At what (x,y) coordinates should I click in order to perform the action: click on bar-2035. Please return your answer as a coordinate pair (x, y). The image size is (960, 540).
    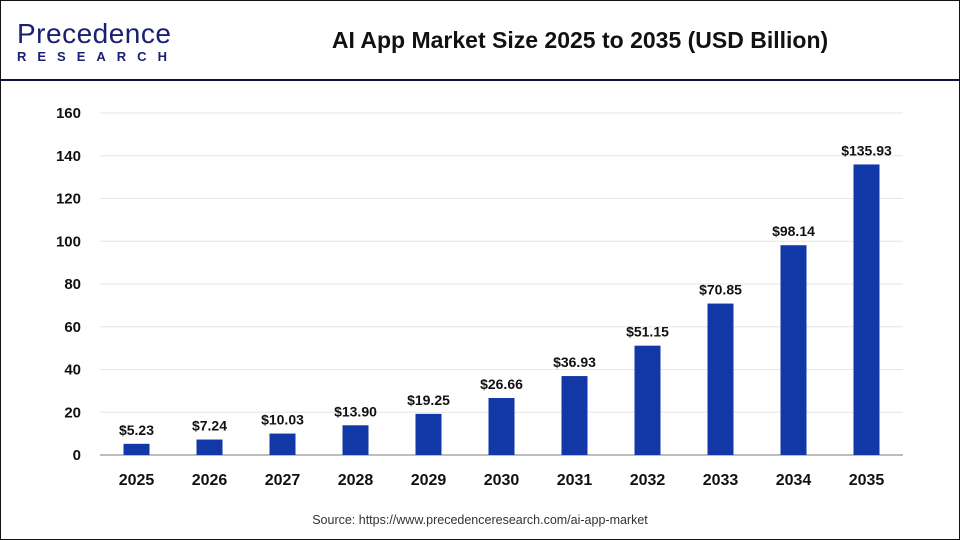
    Looking at the image, I should click on (866, 309).